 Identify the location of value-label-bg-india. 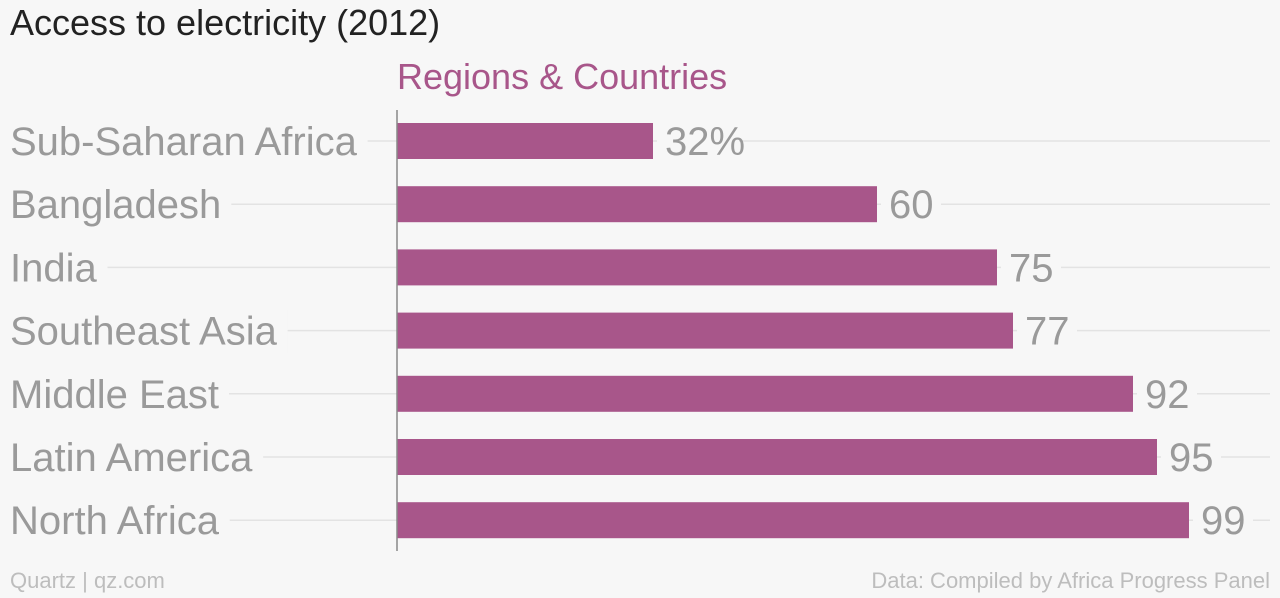
(1031, 267).